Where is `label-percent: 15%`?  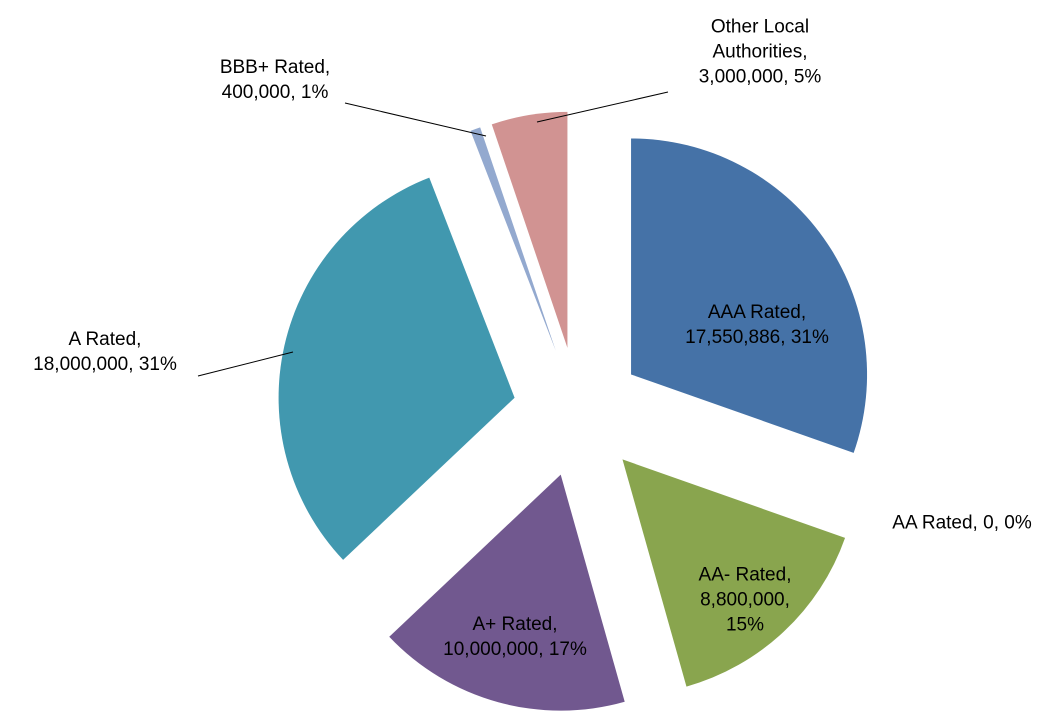
label-percent: 15% is located at coordinates (745, 625).